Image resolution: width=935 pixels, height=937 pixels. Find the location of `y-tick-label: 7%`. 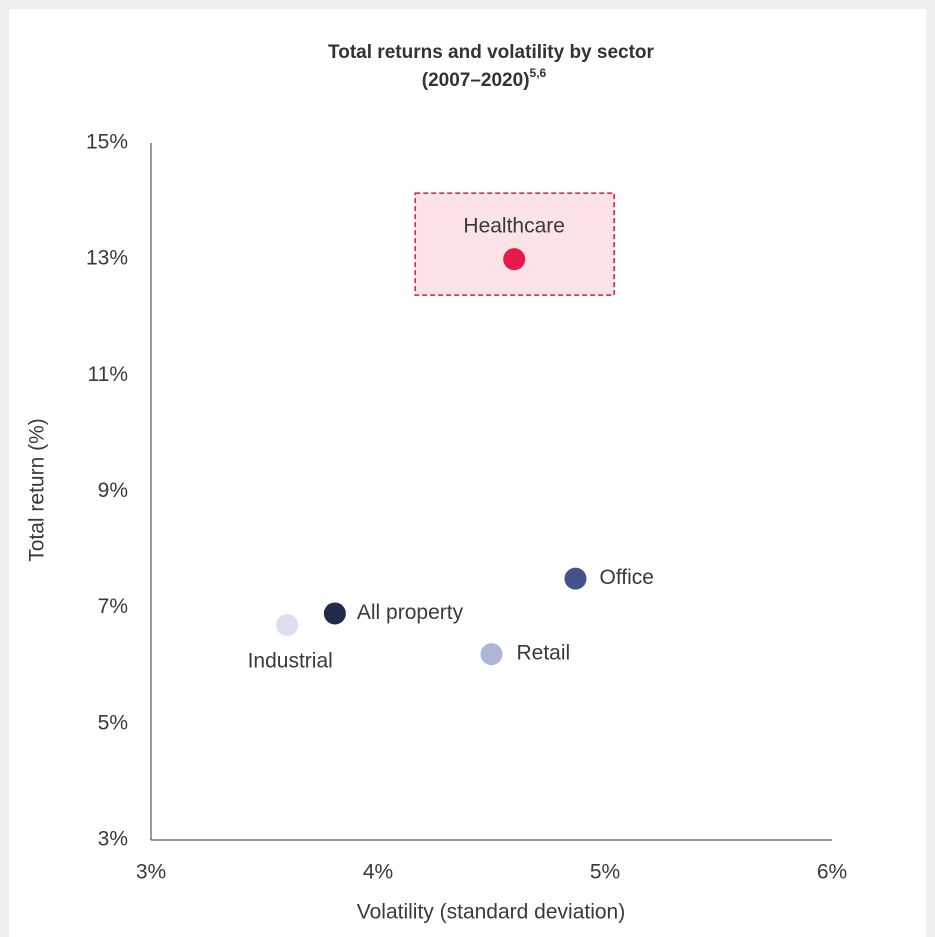

y-tick-label: 7% is located at coordinates (113, 606).